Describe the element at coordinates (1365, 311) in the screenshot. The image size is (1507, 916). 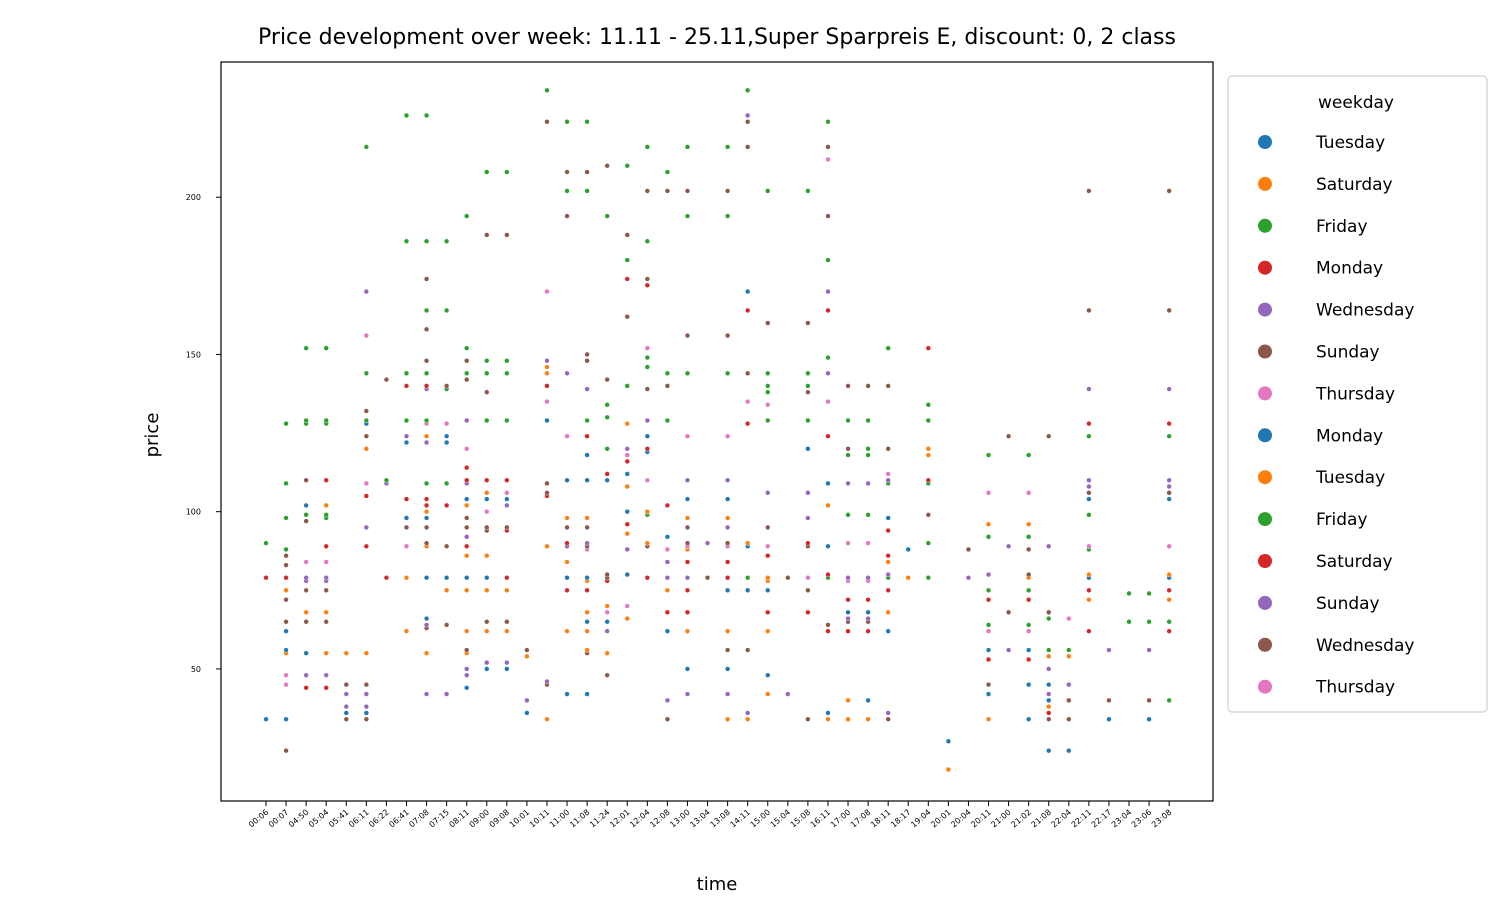
I see `legend-entry-label: Wednesday` at that location.